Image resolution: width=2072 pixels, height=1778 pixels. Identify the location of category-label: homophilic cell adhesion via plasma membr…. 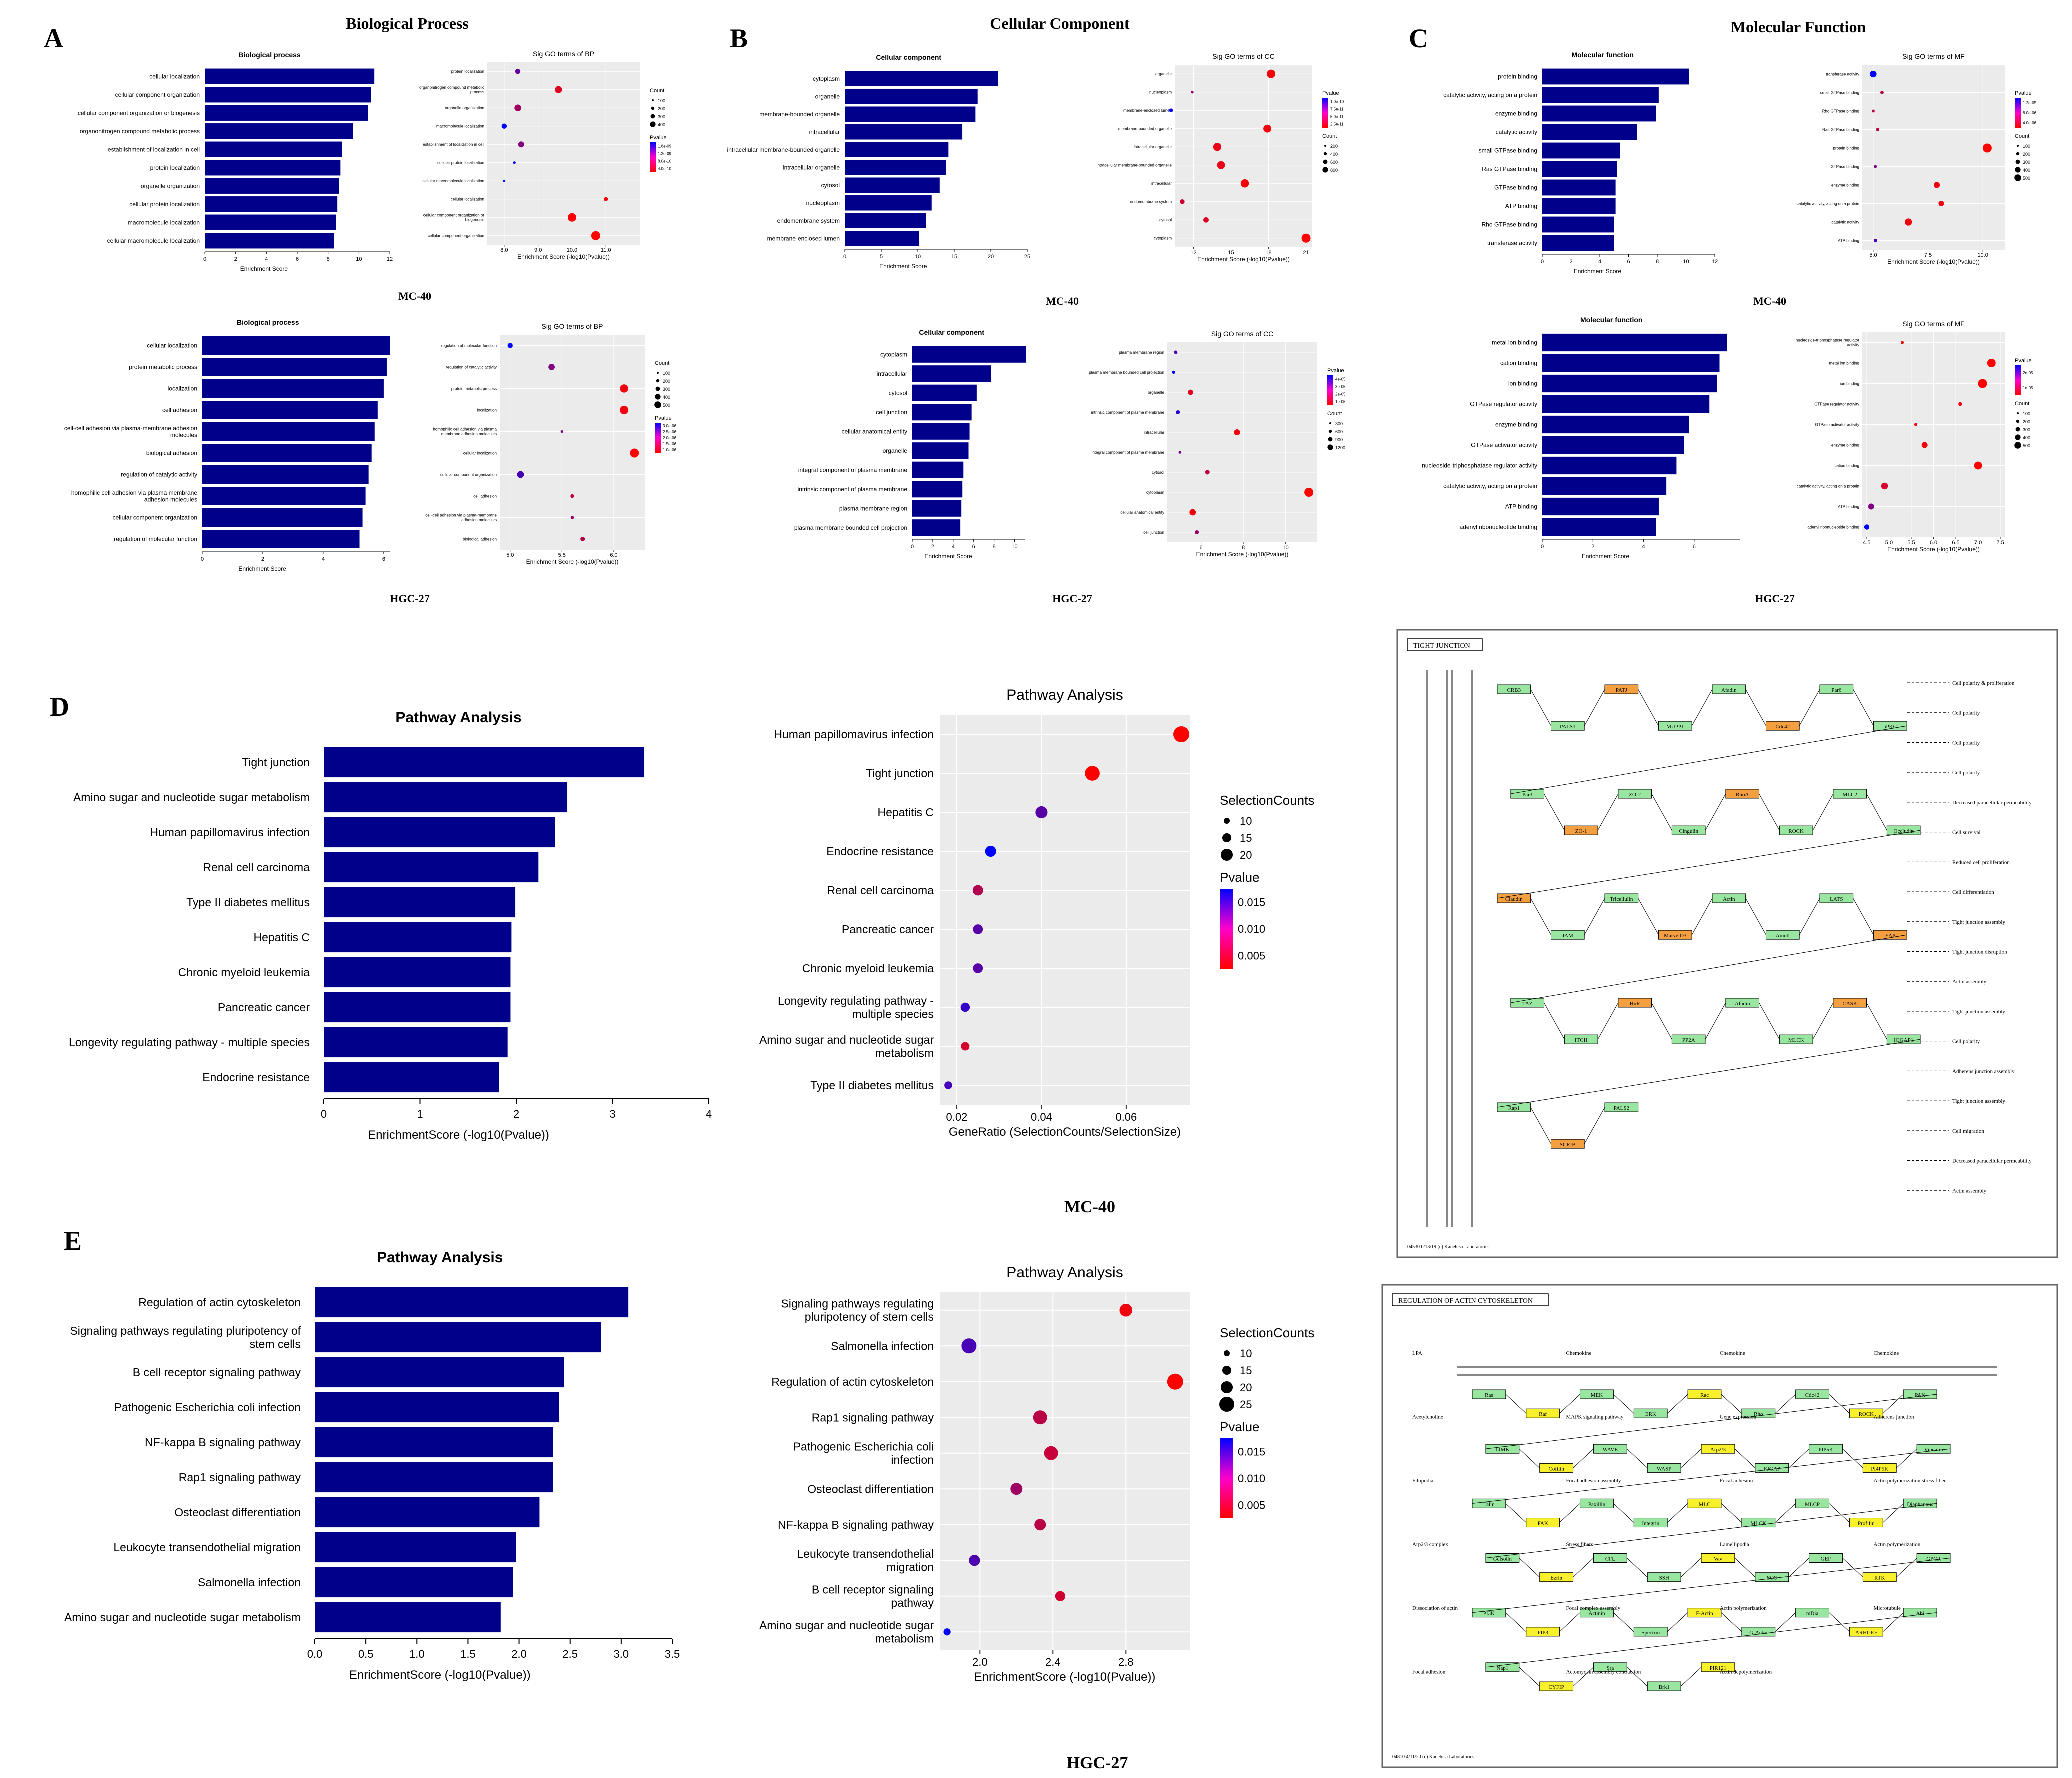
(465, 431).